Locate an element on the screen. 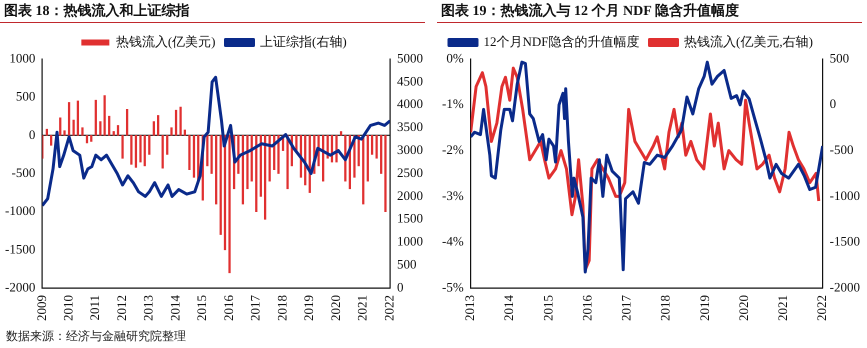 Image resolution: width=867 pixels, height=348 pixels. x-tick-label: 2009 is located at coordinates (41, 308).